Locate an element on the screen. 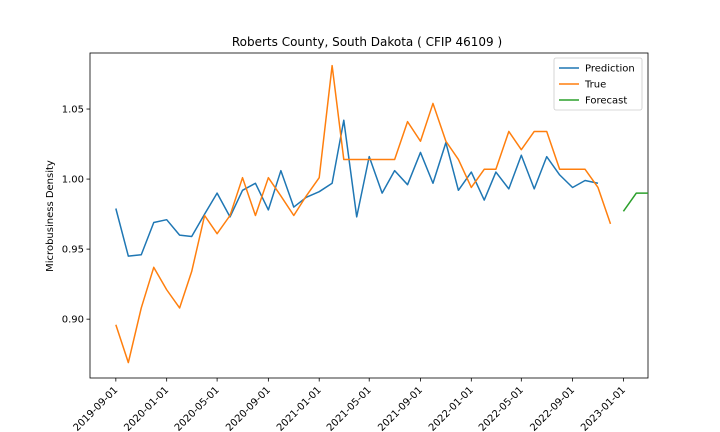  x-tick-label: 2020-09-01 is located at coordinates (248, 408).